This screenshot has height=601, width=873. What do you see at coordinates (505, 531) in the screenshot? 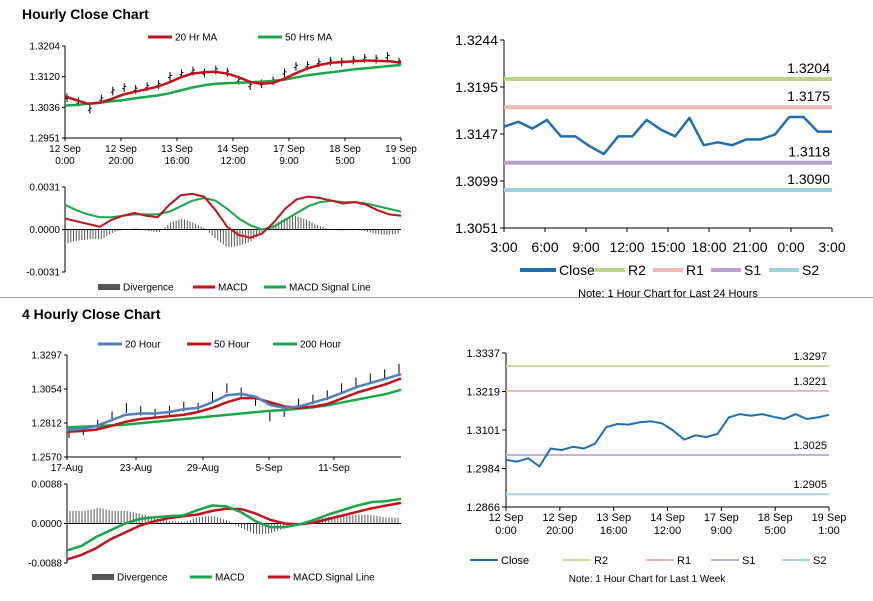
I see `four-hourly-levels-x-tick-label: 0:00` at bounding box center [505, 531].